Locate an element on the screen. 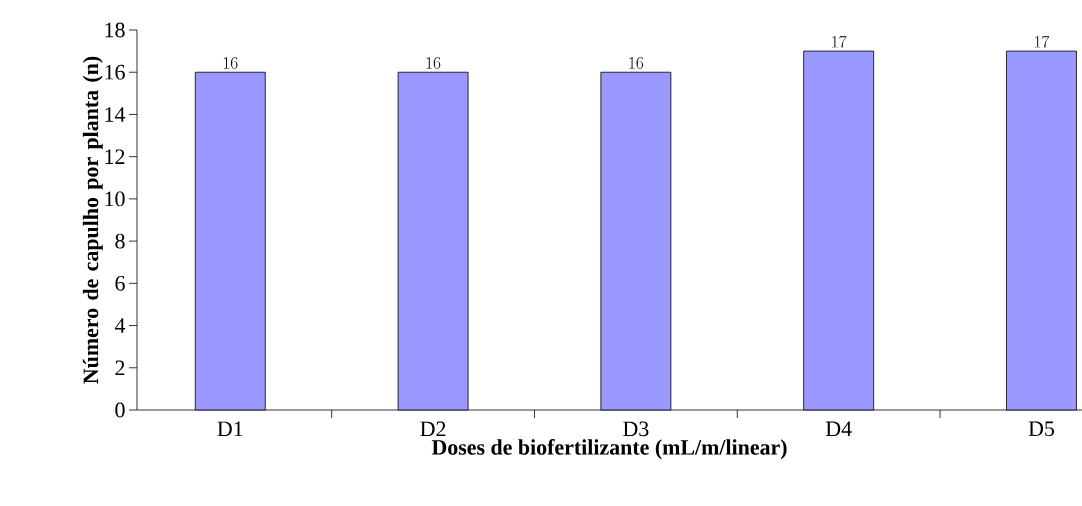 This screenshot has width=1082, height=506. y-tick-label: 4 is located at coordinates (120, 325).